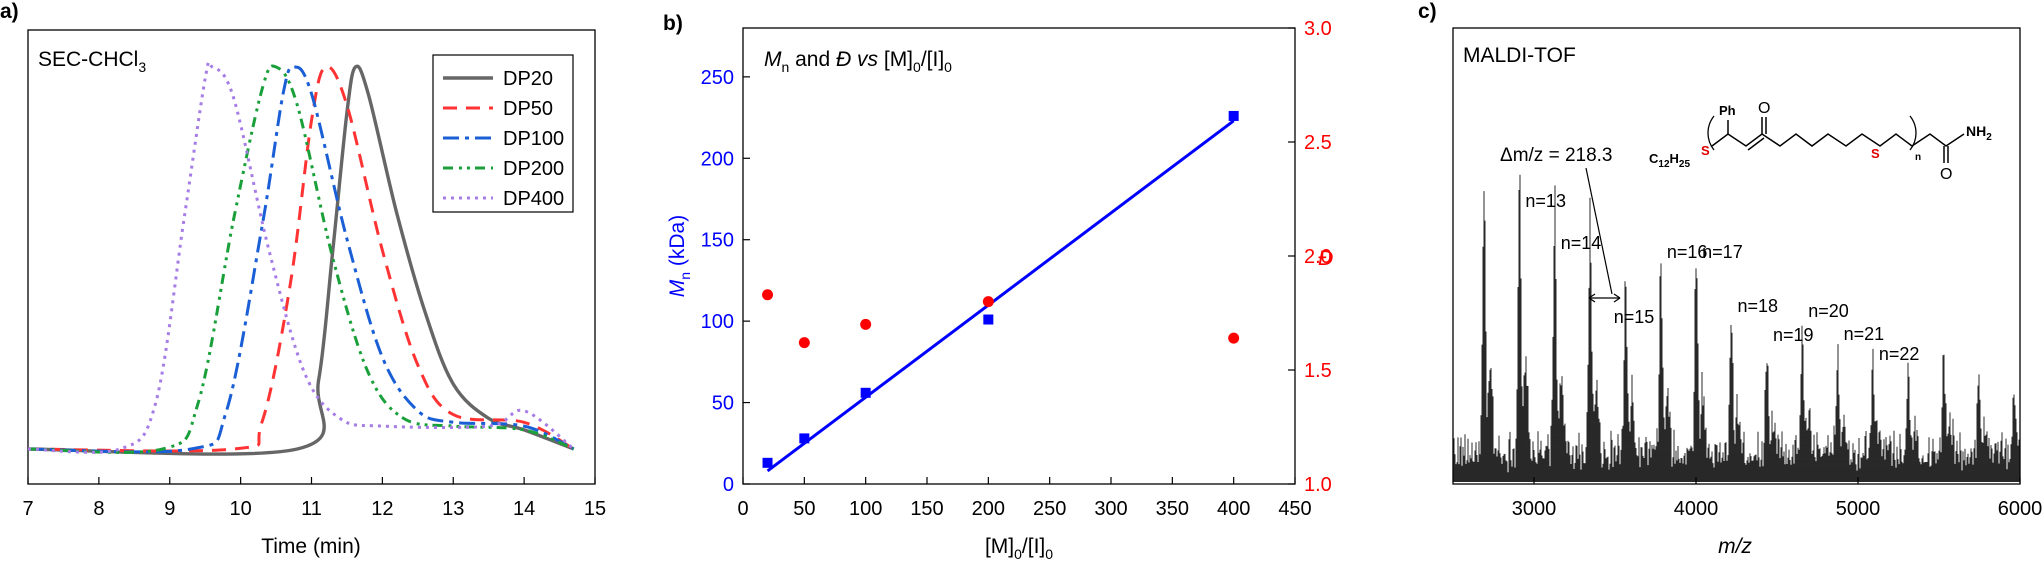  Describe the element at coordinates (1318, 371) in the screenshot. I see `right-y-tick-label: 1.5` at that location.